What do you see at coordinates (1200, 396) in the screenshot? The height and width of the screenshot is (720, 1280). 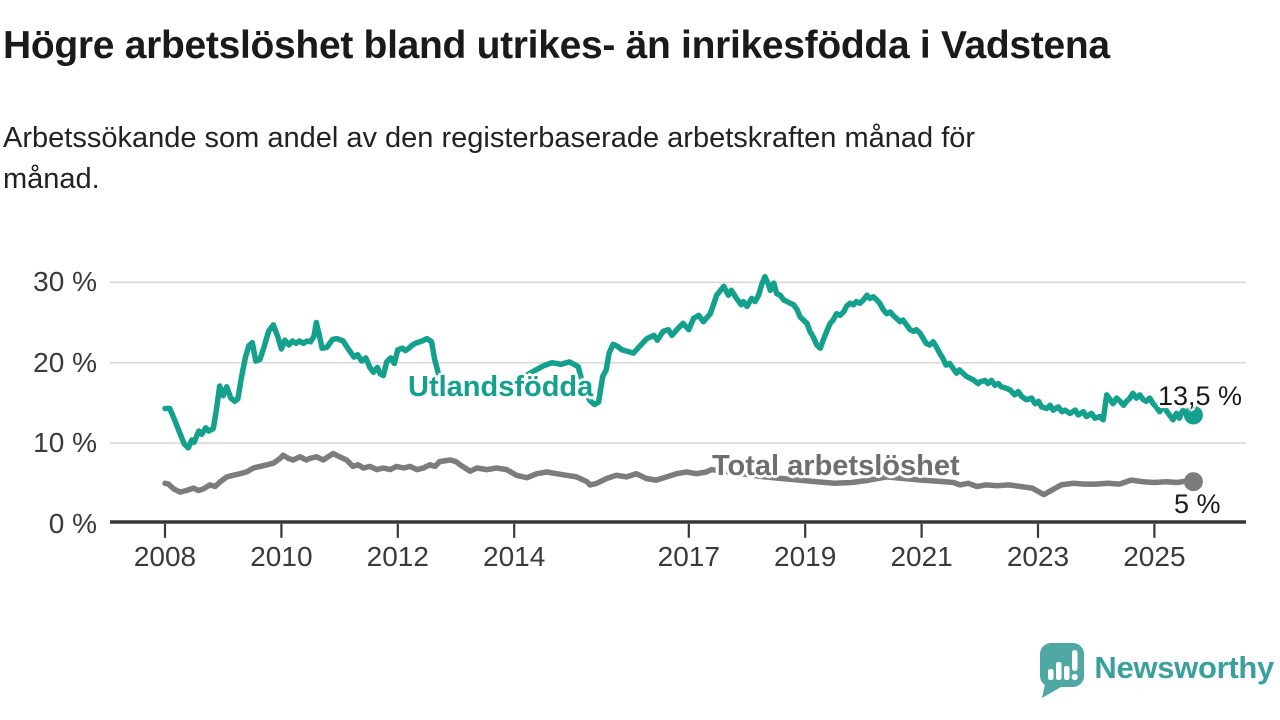 I see `end-value-label-utlandsfodda: 13,5 %` at bounding box center [1200, 396].